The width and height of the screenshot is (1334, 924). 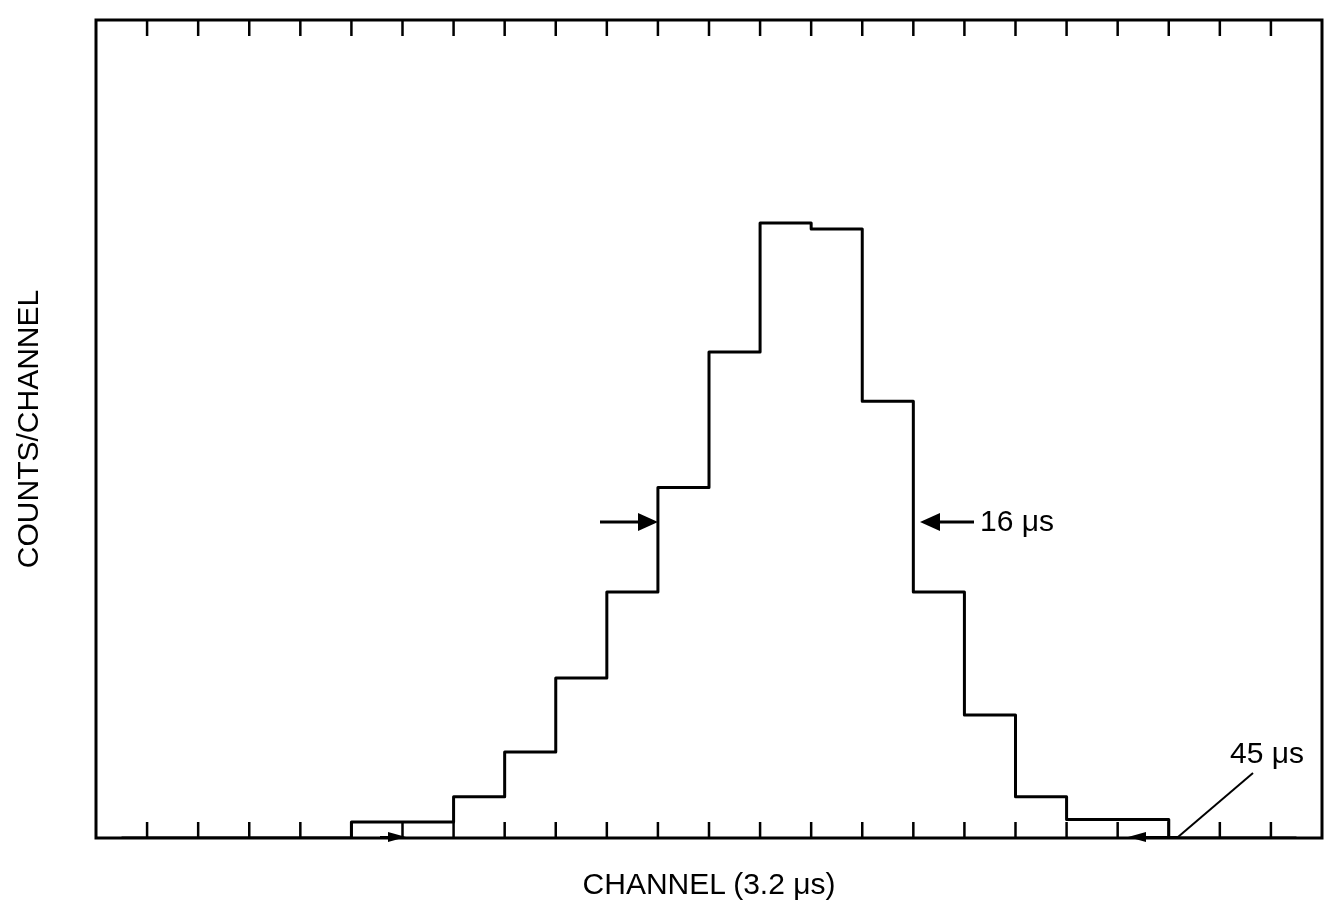 What do you see at coordinates (1267, 753) in the screenshot?
I see `annotation: 45 μs` at bounding box center [1267, 753].